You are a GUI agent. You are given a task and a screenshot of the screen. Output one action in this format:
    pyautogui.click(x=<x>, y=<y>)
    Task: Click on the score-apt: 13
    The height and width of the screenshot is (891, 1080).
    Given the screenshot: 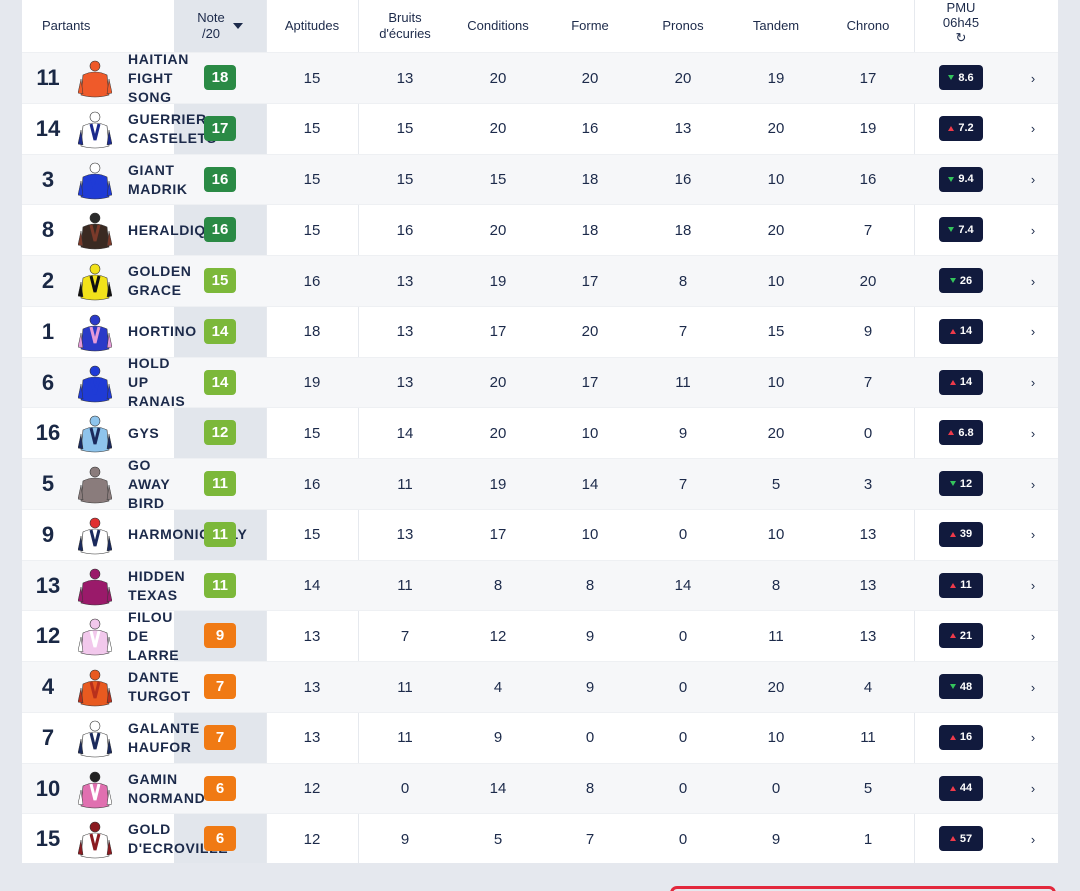 What is the action you would take?
    pyautogui.click(x=312, y=687)
    